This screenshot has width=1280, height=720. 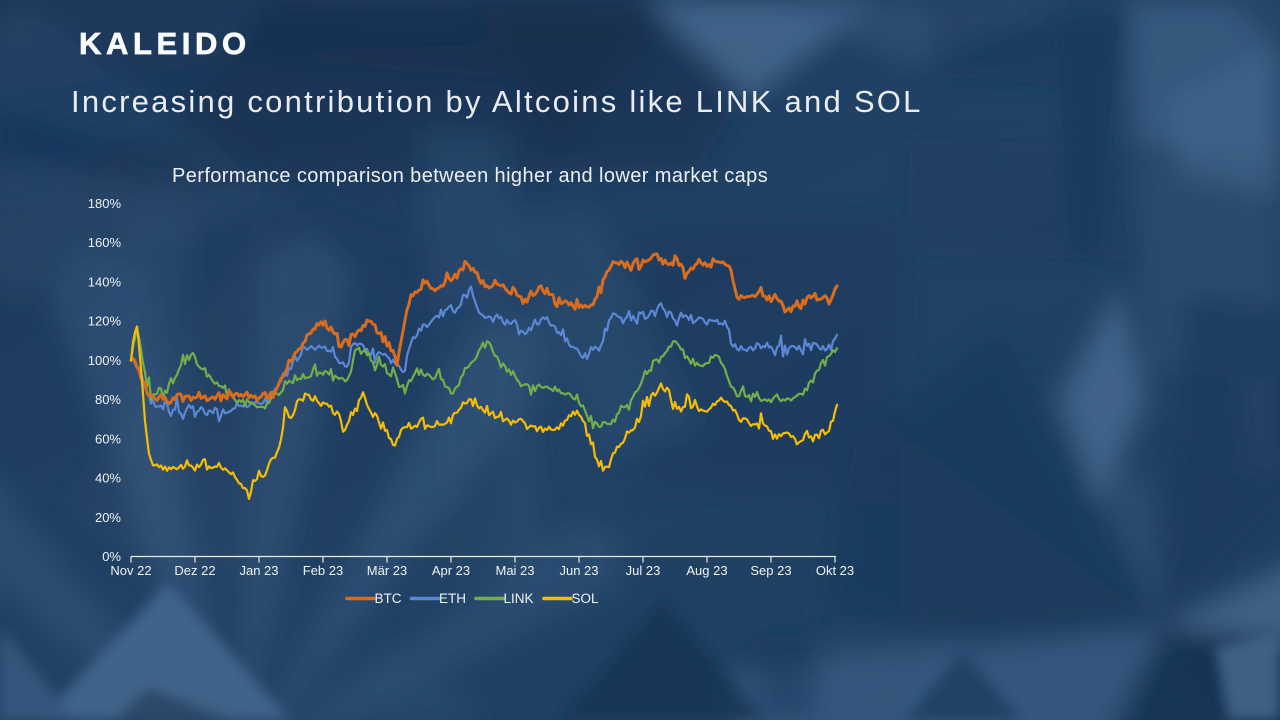 What do you see at coordinates (586, 598) in the screenshot?
I see `svg-text: SOL` at bounding box center [586, 598].